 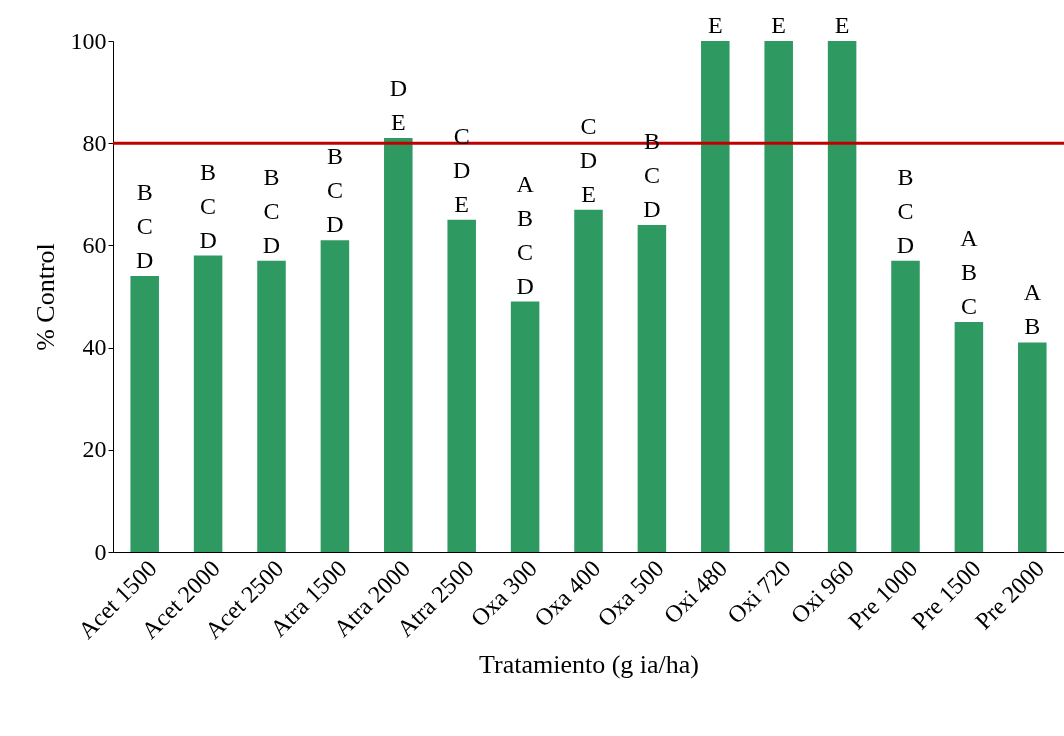 What do you see at coordinates (94, 347) in the screenshot?
I see `y-tick-label: 40` at bounding box center [94, 347].